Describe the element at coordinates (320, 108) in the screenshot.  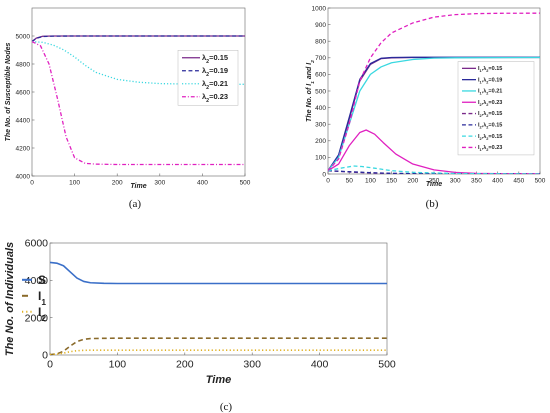
I see `y-tick-label: 400` at that location.